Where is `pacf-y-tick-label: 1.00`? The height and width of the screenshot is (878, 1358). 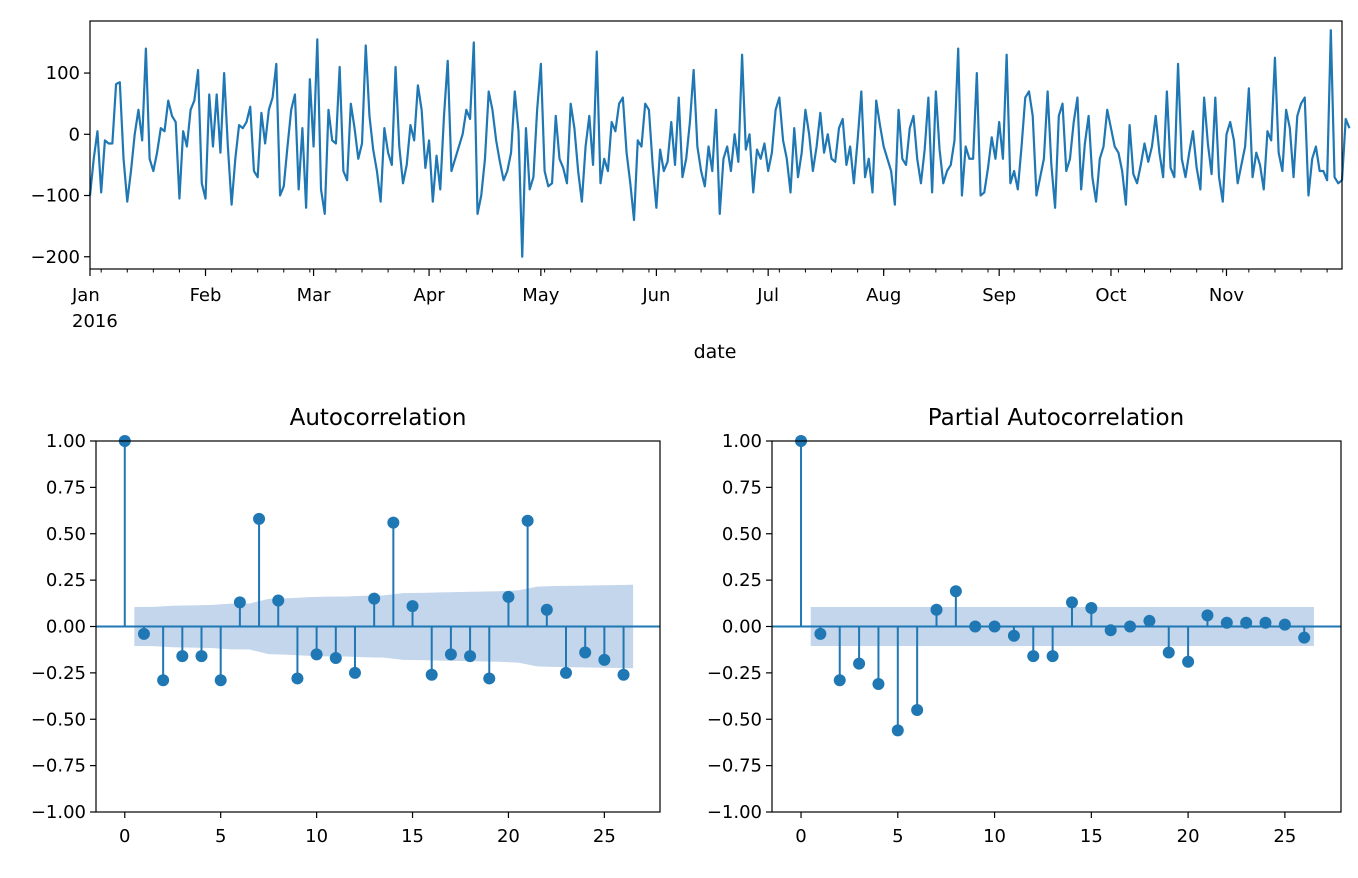
pacf-y-tick-label: 1.00 is located at coordinates (742, 441).